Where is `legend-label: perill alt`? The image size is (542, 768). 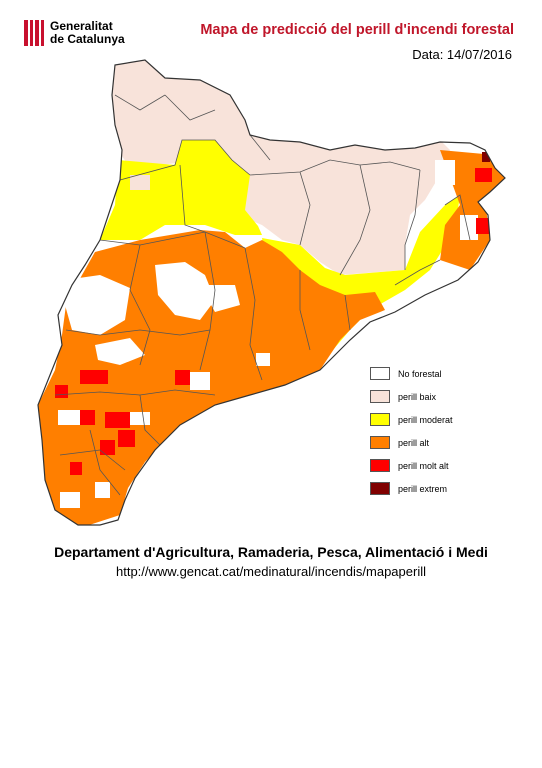 legend-label: perill alt is located at coordinates (414, 442).